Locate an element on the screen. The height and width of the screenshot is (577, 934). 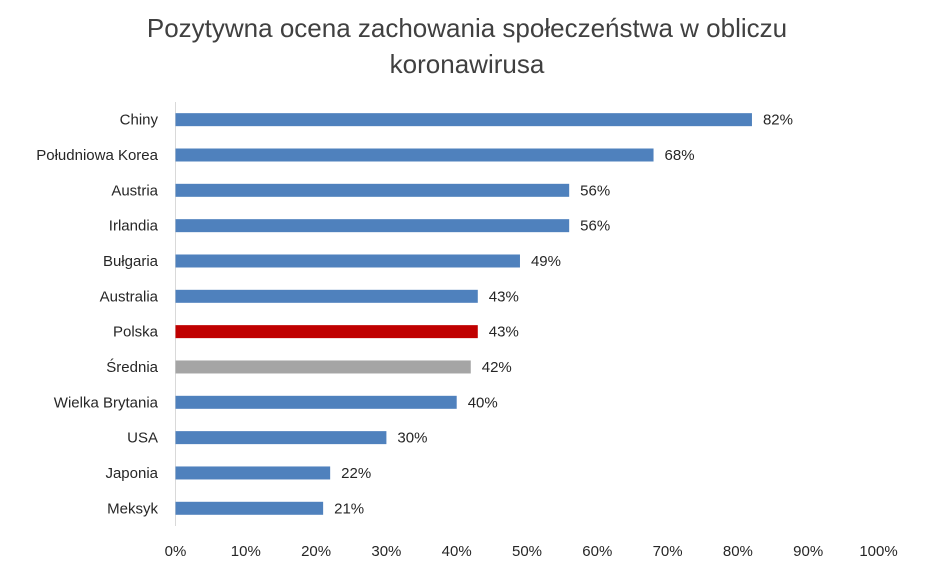
bar-australia is located at coordinates (326, 296).